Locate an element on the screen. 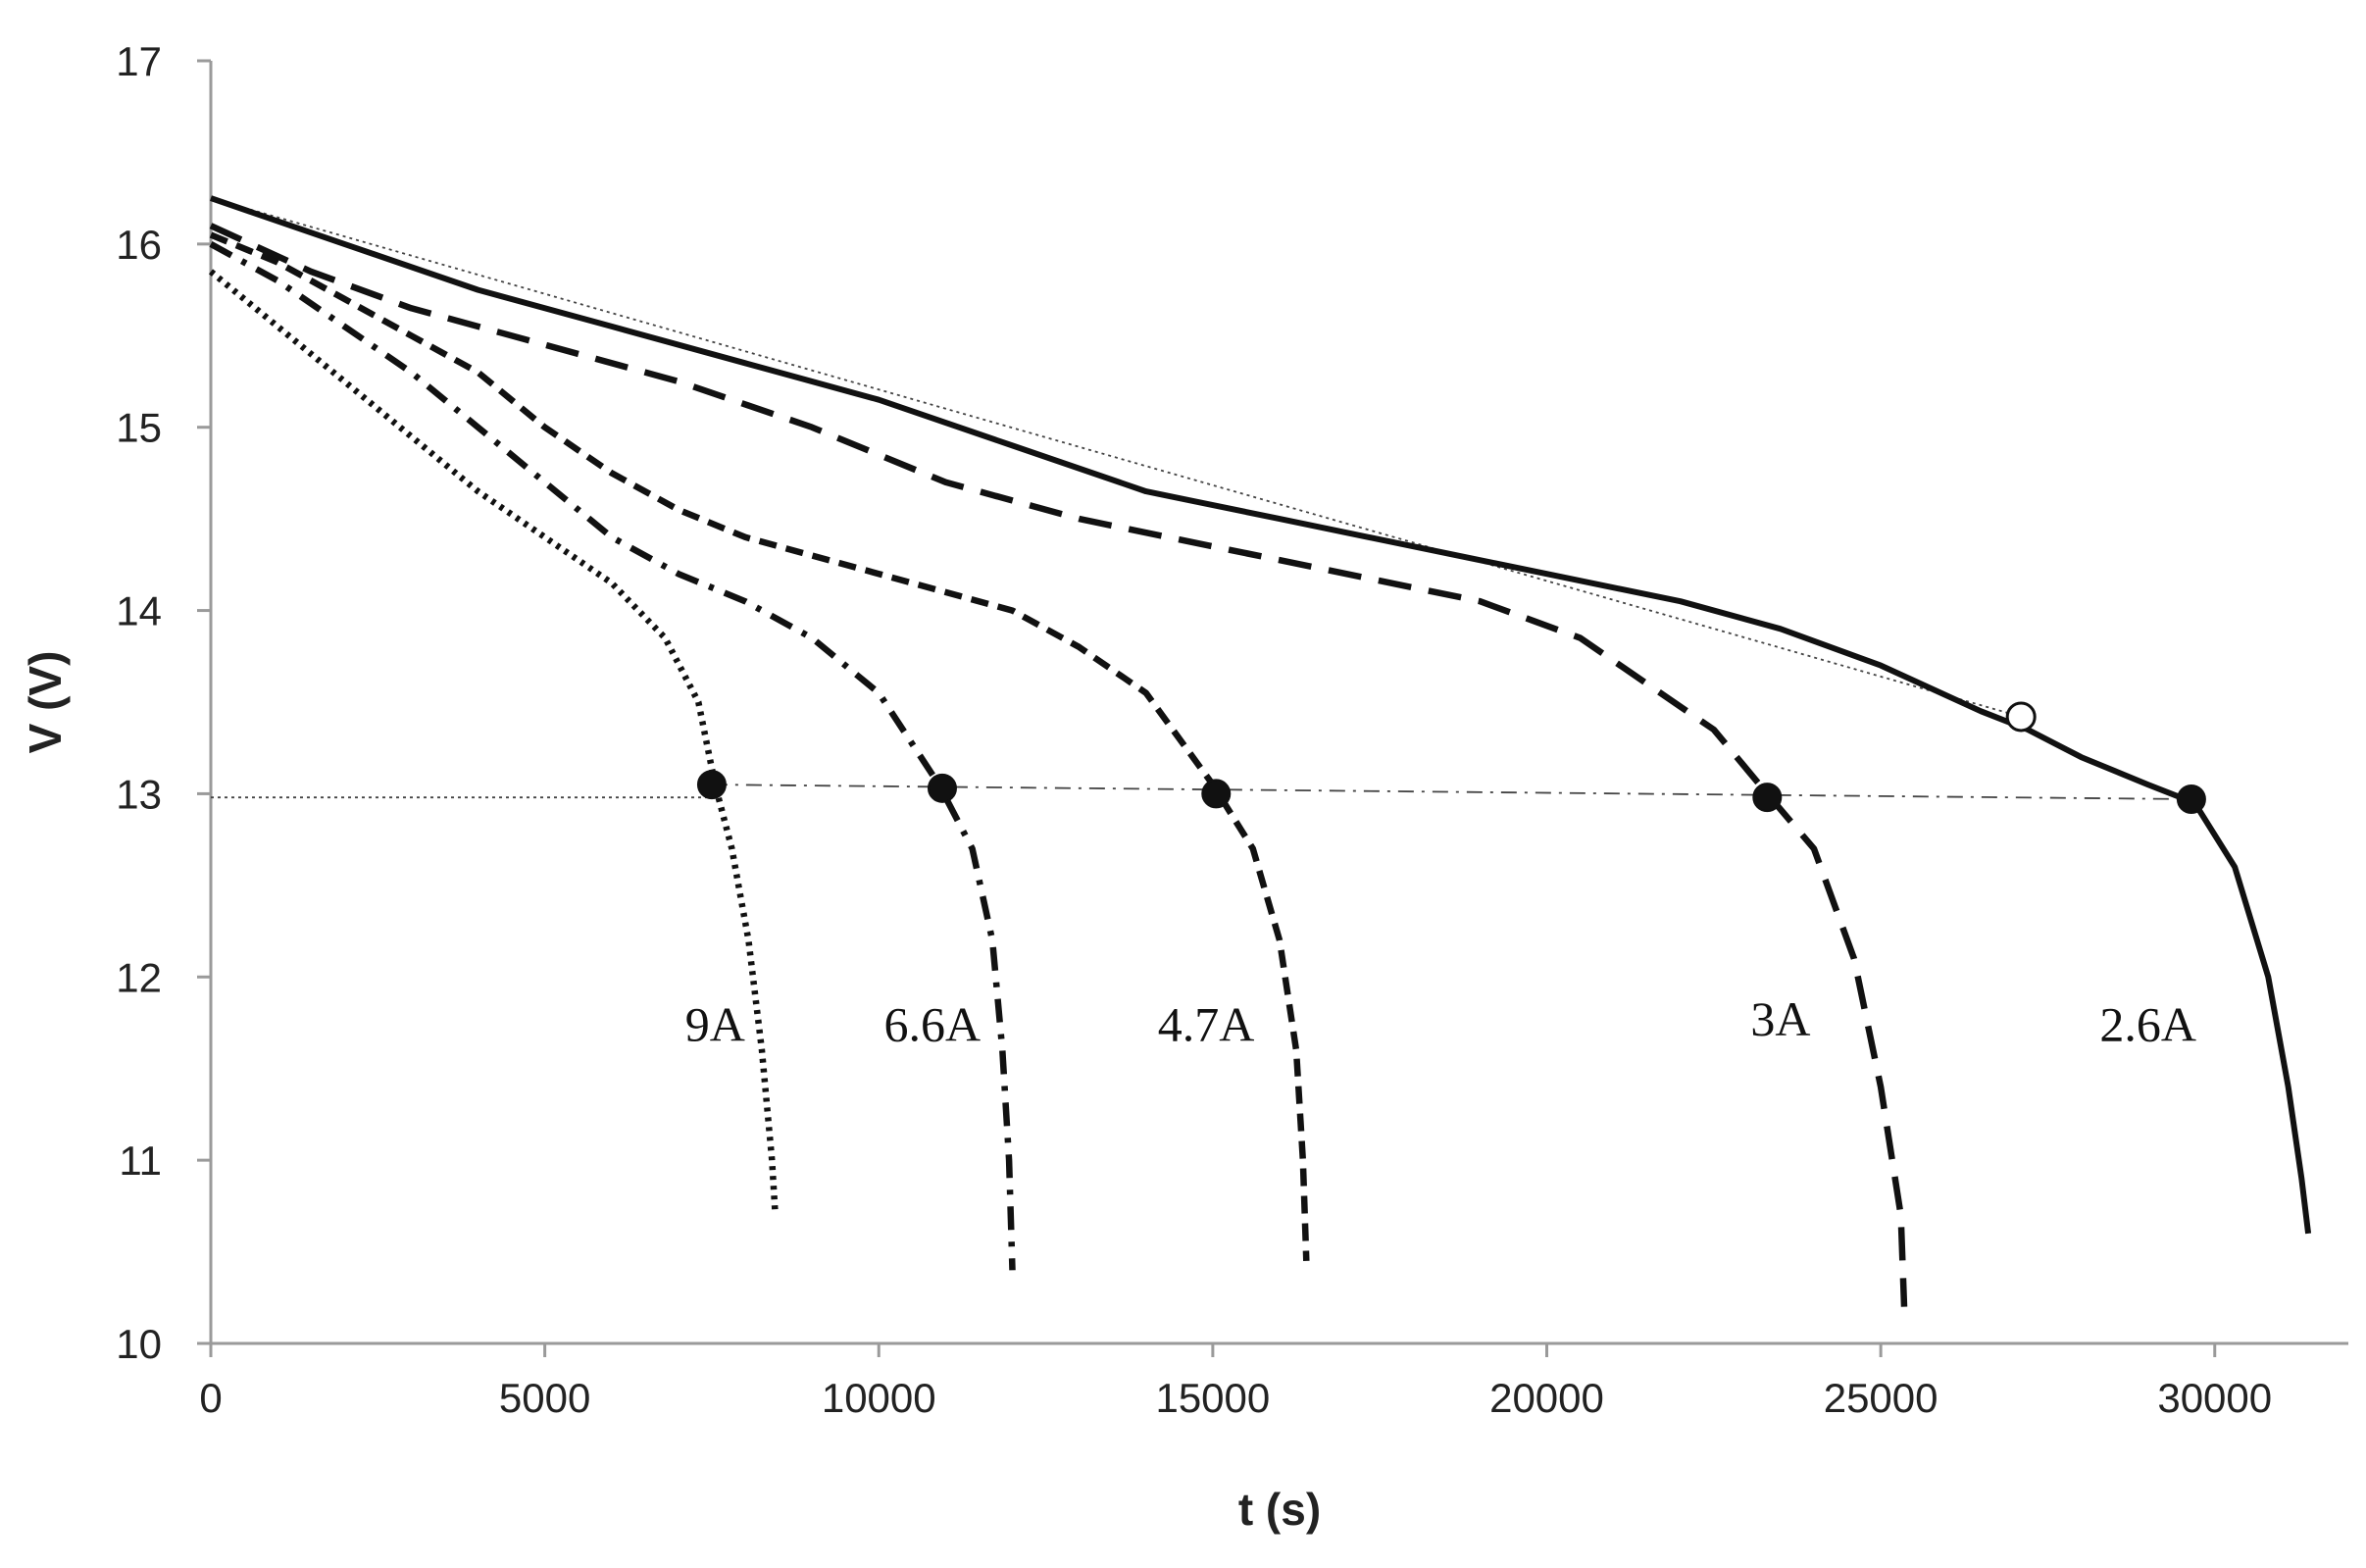 The width and height of the screenshot is (2366, 1568). open-point-marker is located at coordinates (2021, 717).